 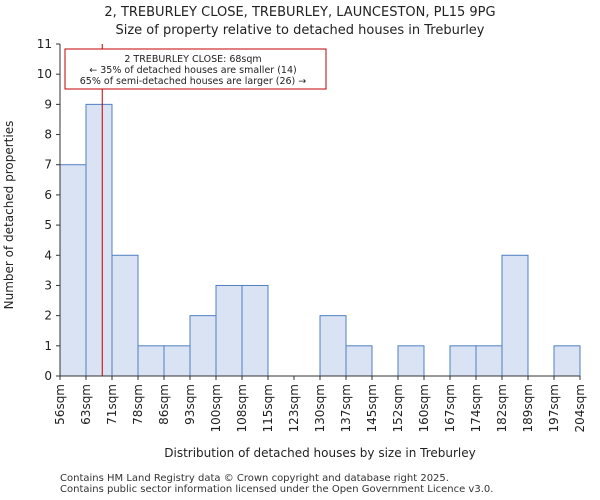 I want to click on x-tick-label: 174sqm, so click(x=476, y=408).